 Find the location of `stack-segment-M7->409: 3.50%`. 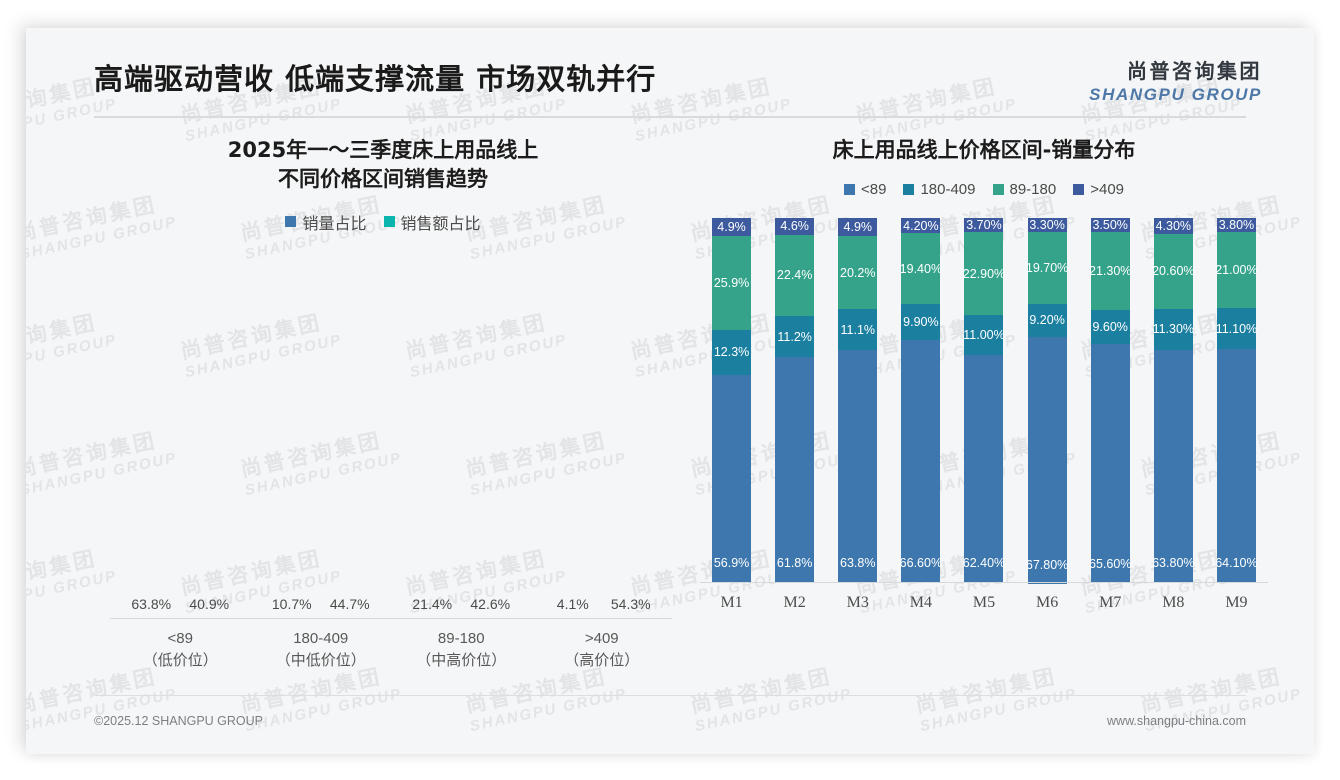

stack-segment-M7->409: 3.50% is located at coordinates (1110, 224).